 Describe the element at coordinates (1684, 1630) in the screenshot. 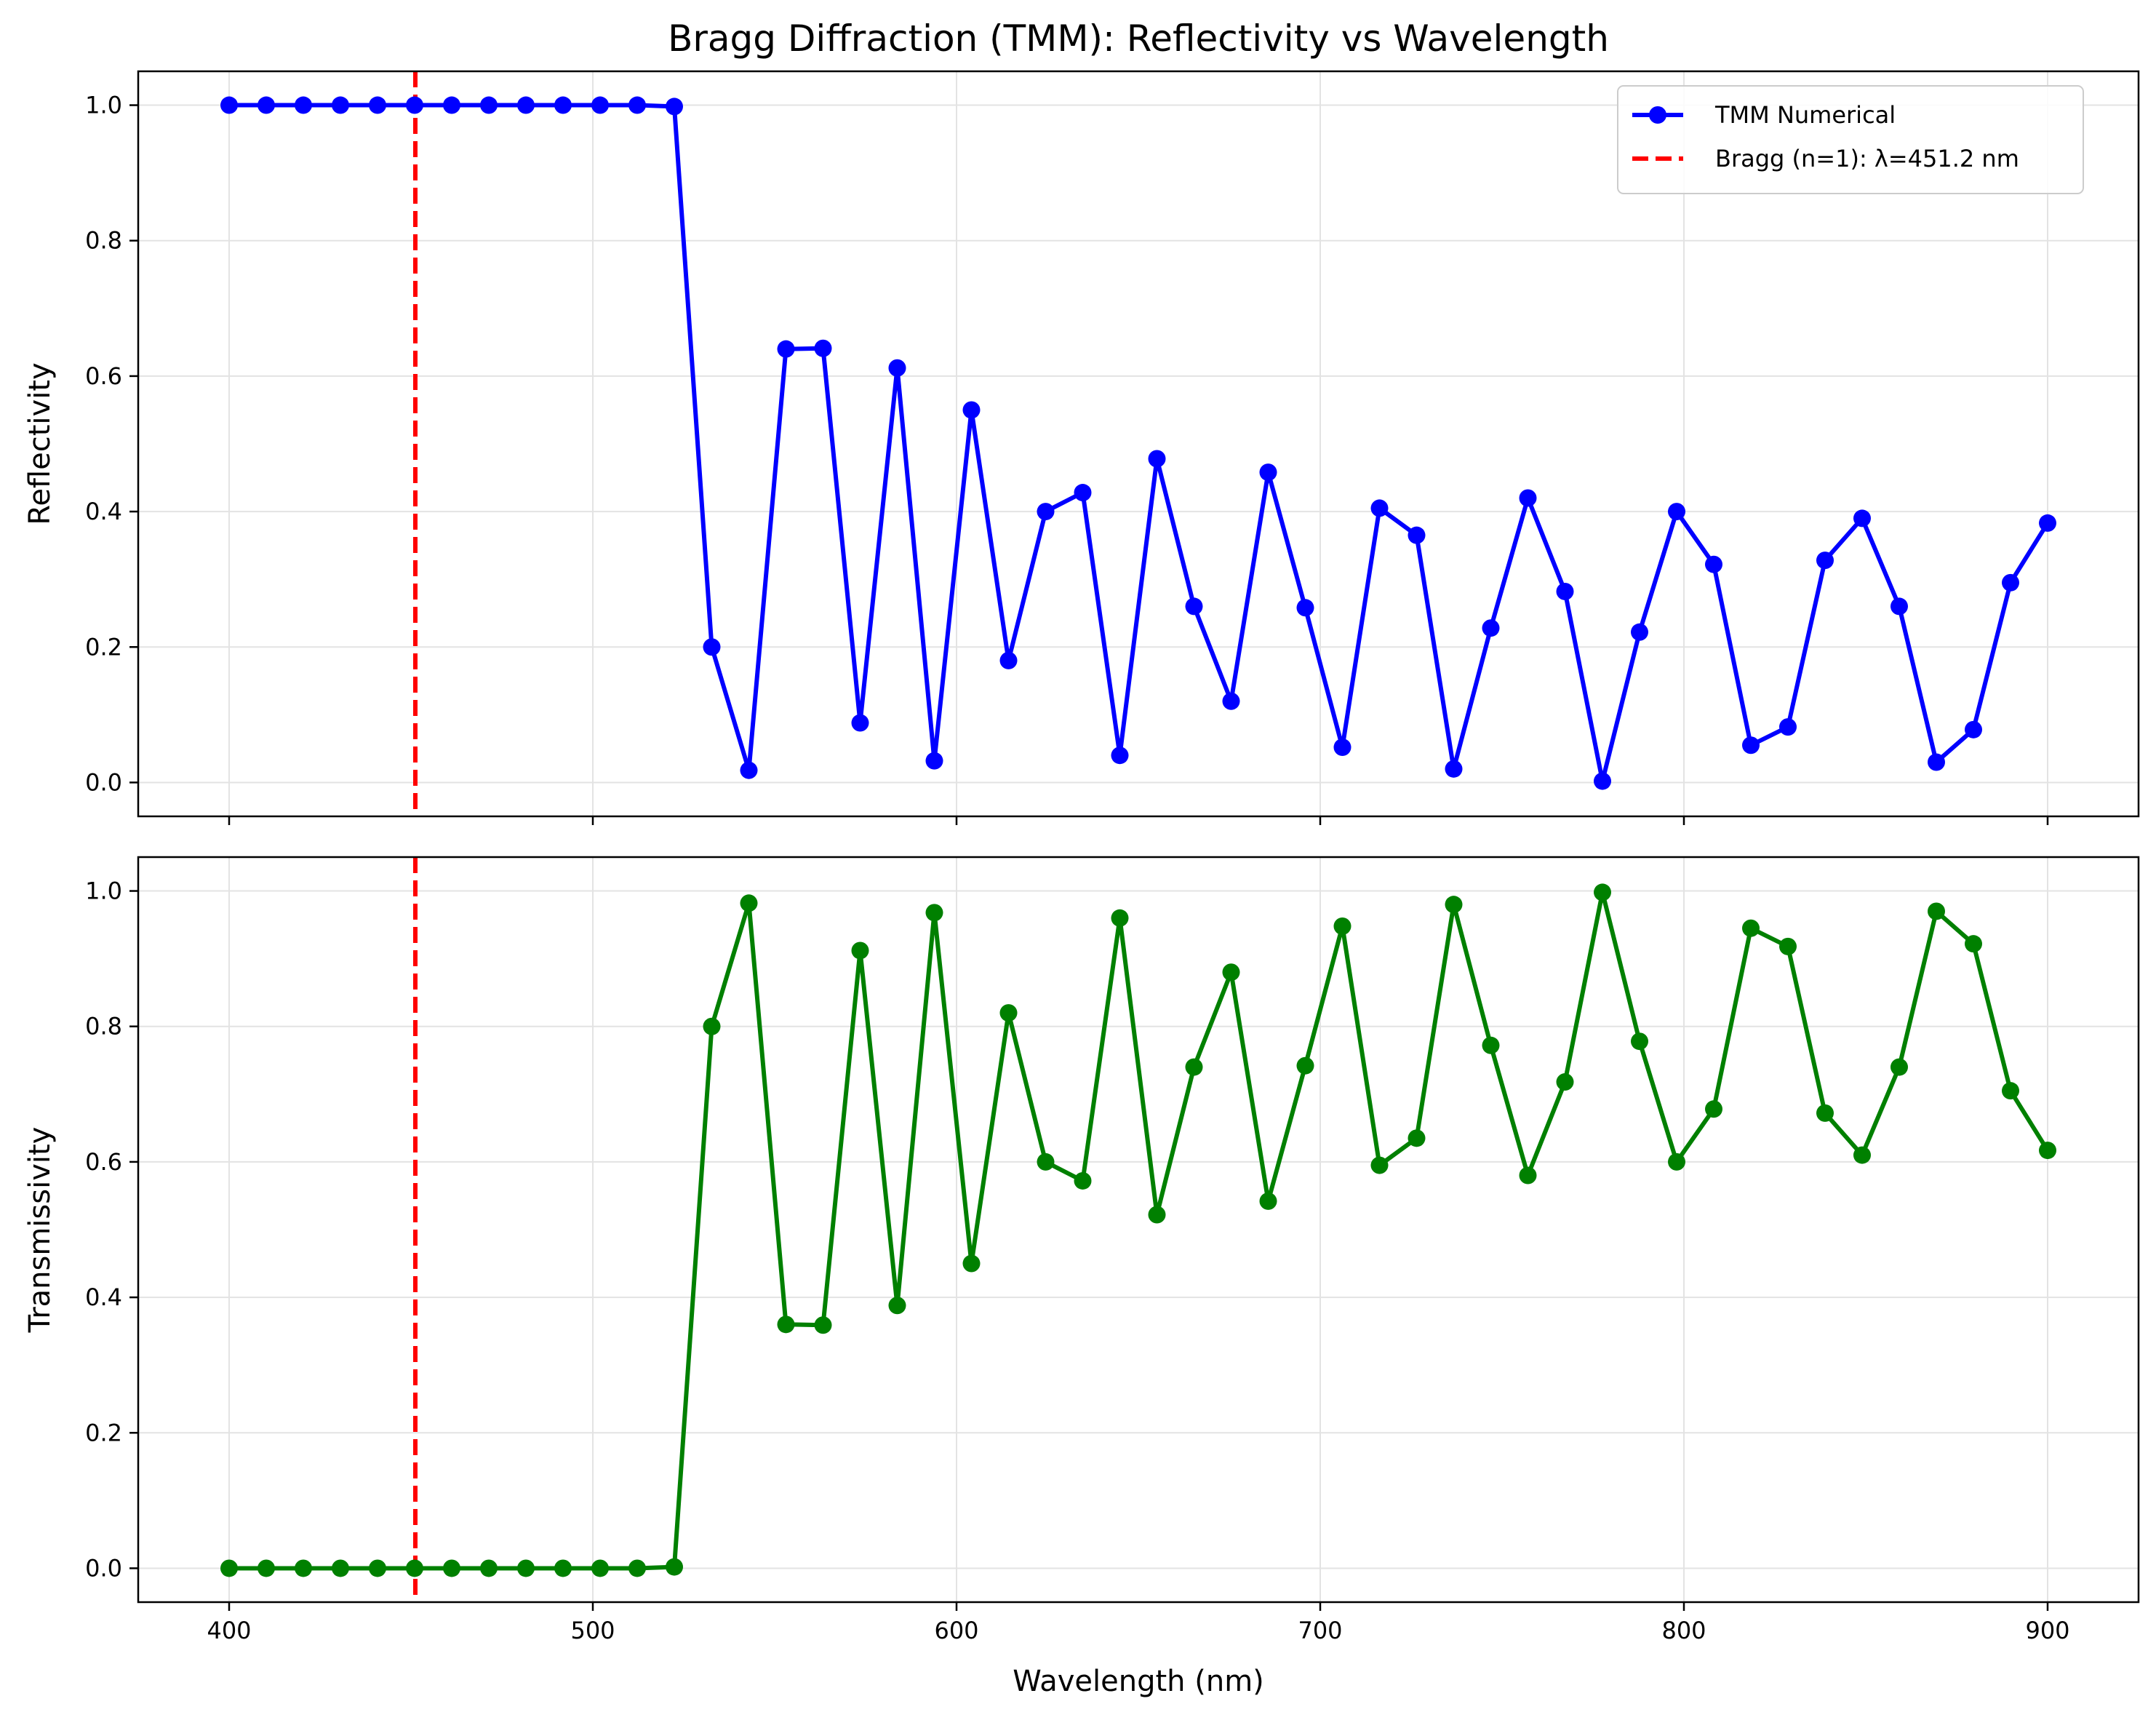

I see `x-tick-label: 800` at that location.